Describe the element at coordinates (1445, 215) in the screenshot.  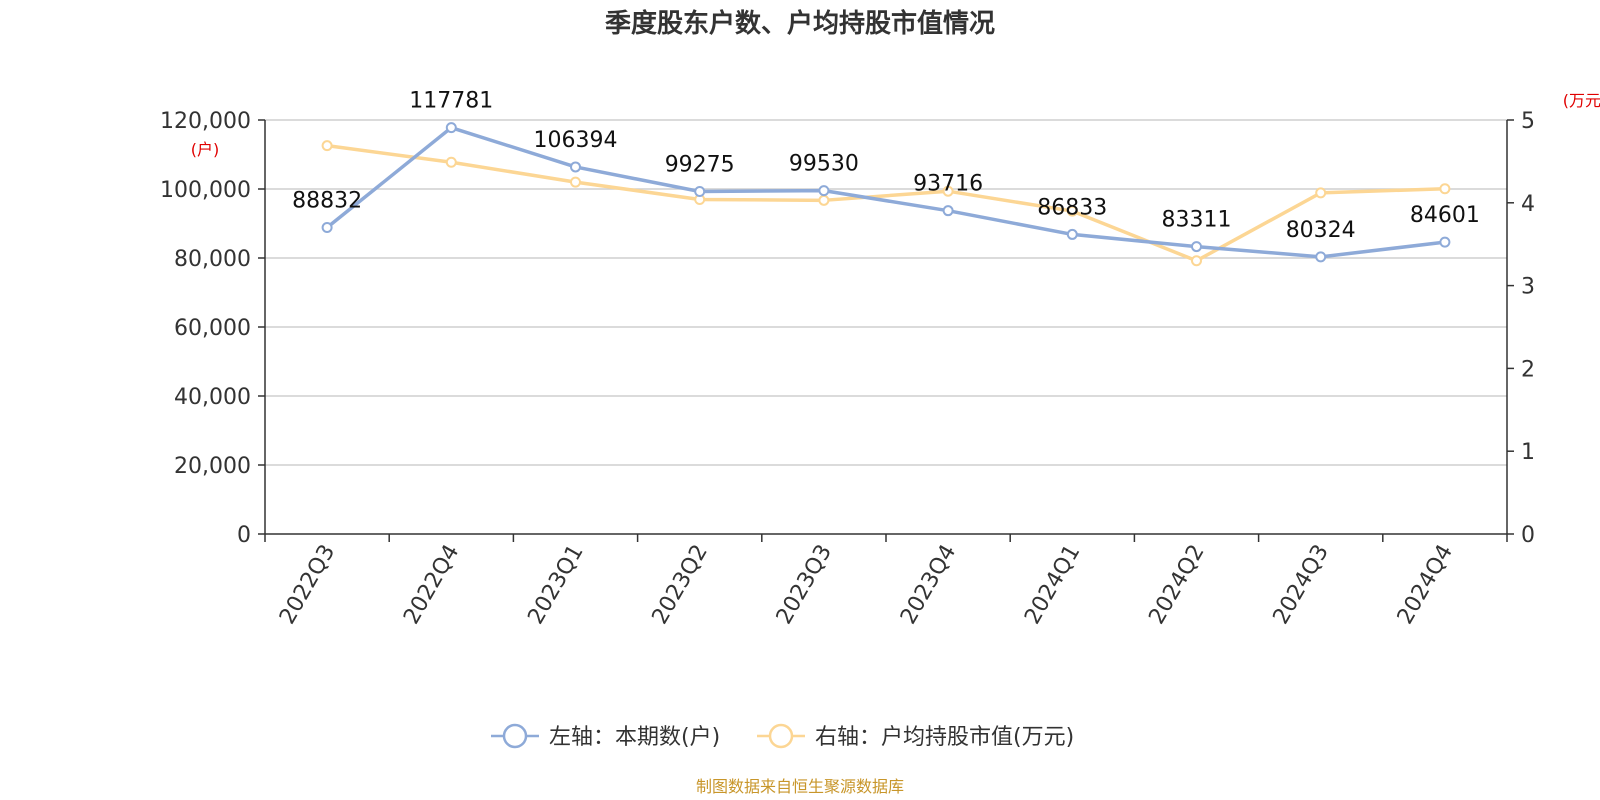
I see `data-label: 84601` at that location.